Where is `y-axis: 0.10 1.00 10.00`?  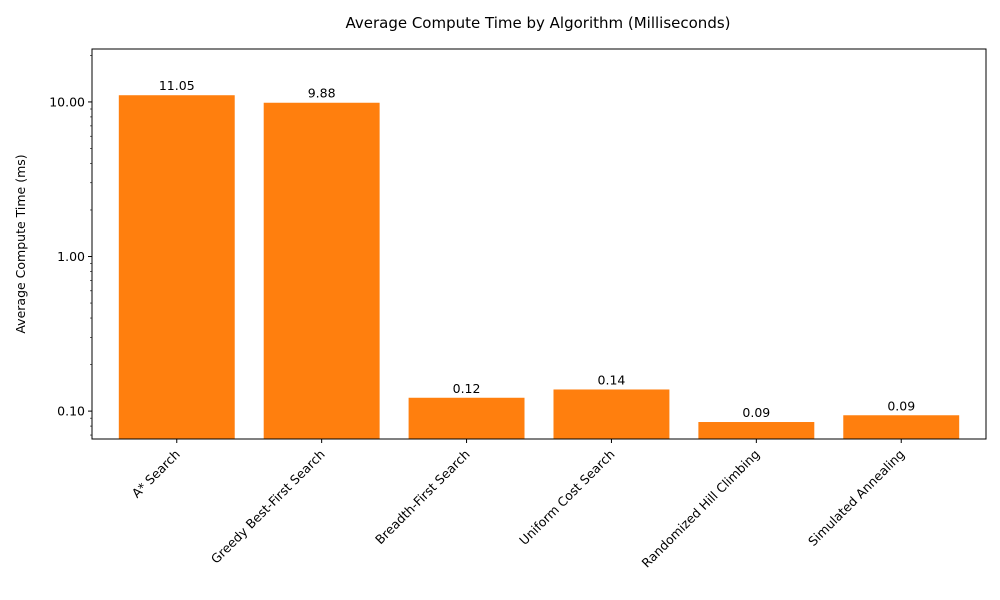 y-axis: 0.10 1.00 10.00 is located at coordinates (70, 245).